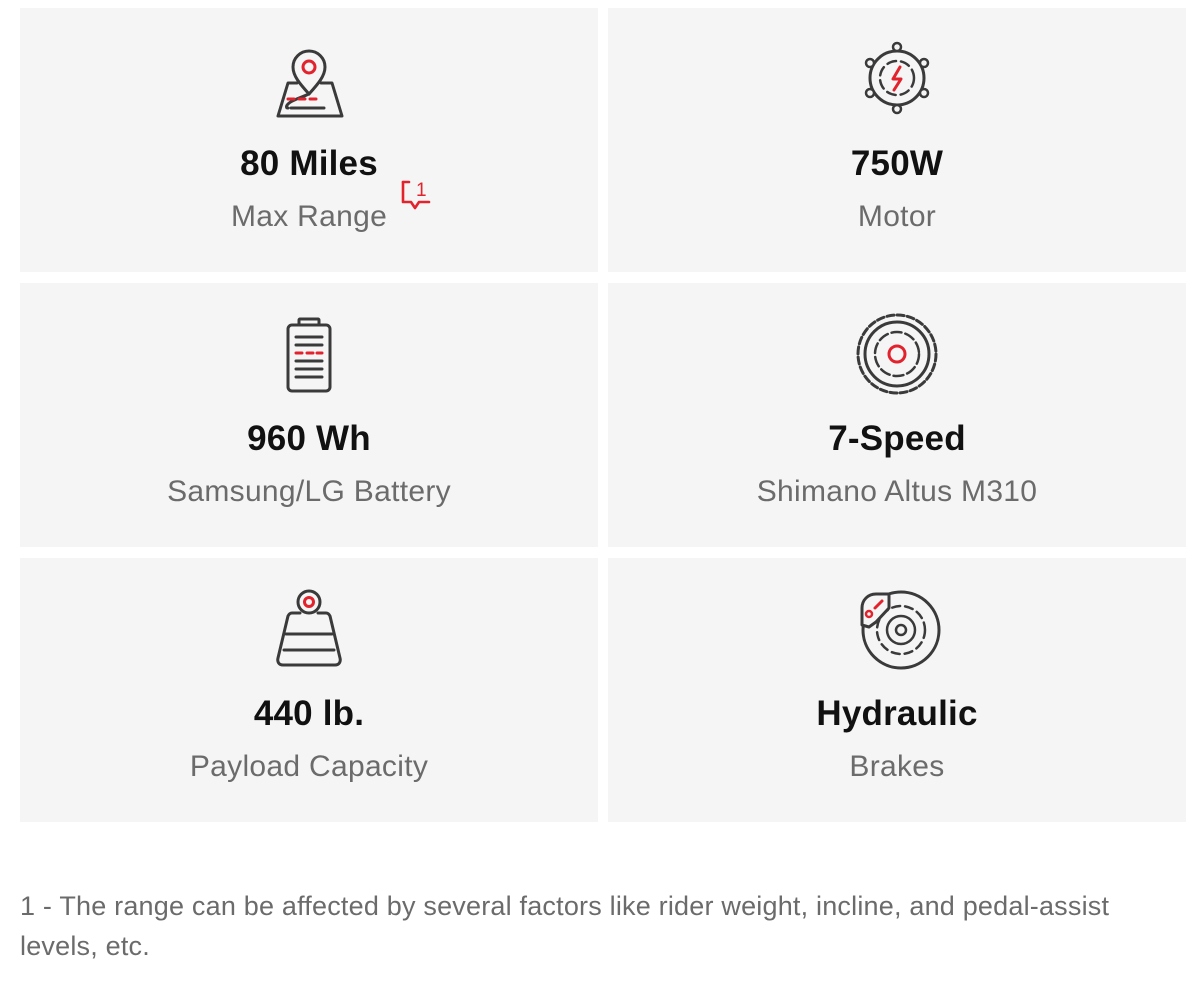 The image size is (1202, 986). Describe the element at coordinates (897, 713) in the screenshot. I see `spec-value: Hydraulic` at that location.